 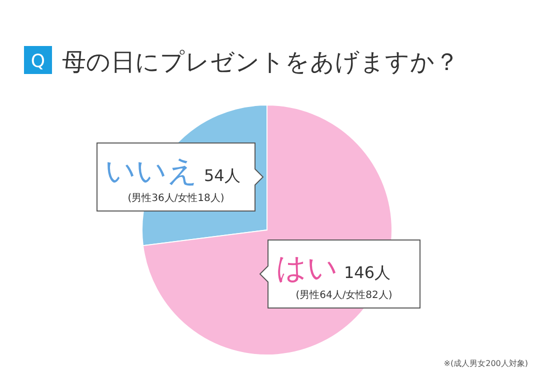 I want to click on slice-label: いいえ, so click(x=151, y=171).